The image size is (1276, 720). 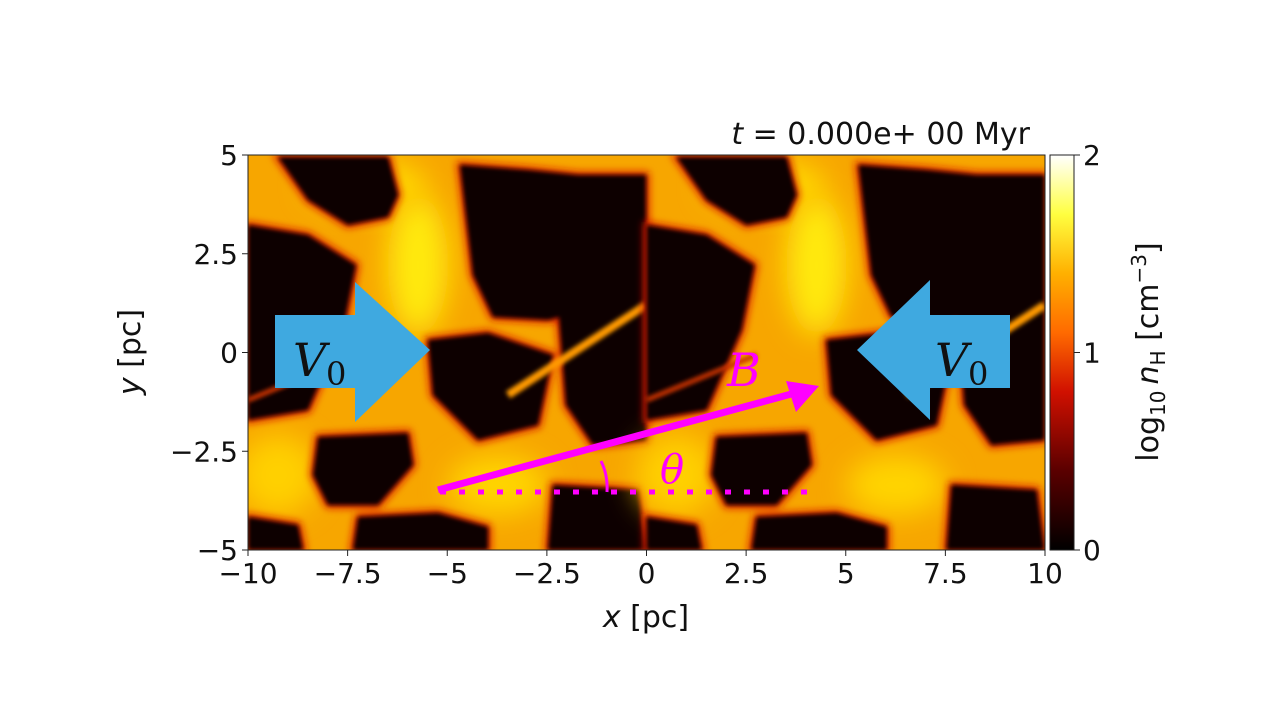 What do you see at coordinates (616, 441) in the screenshot?
I see `field-arrow-shaft` at bounding box center [616, 441].